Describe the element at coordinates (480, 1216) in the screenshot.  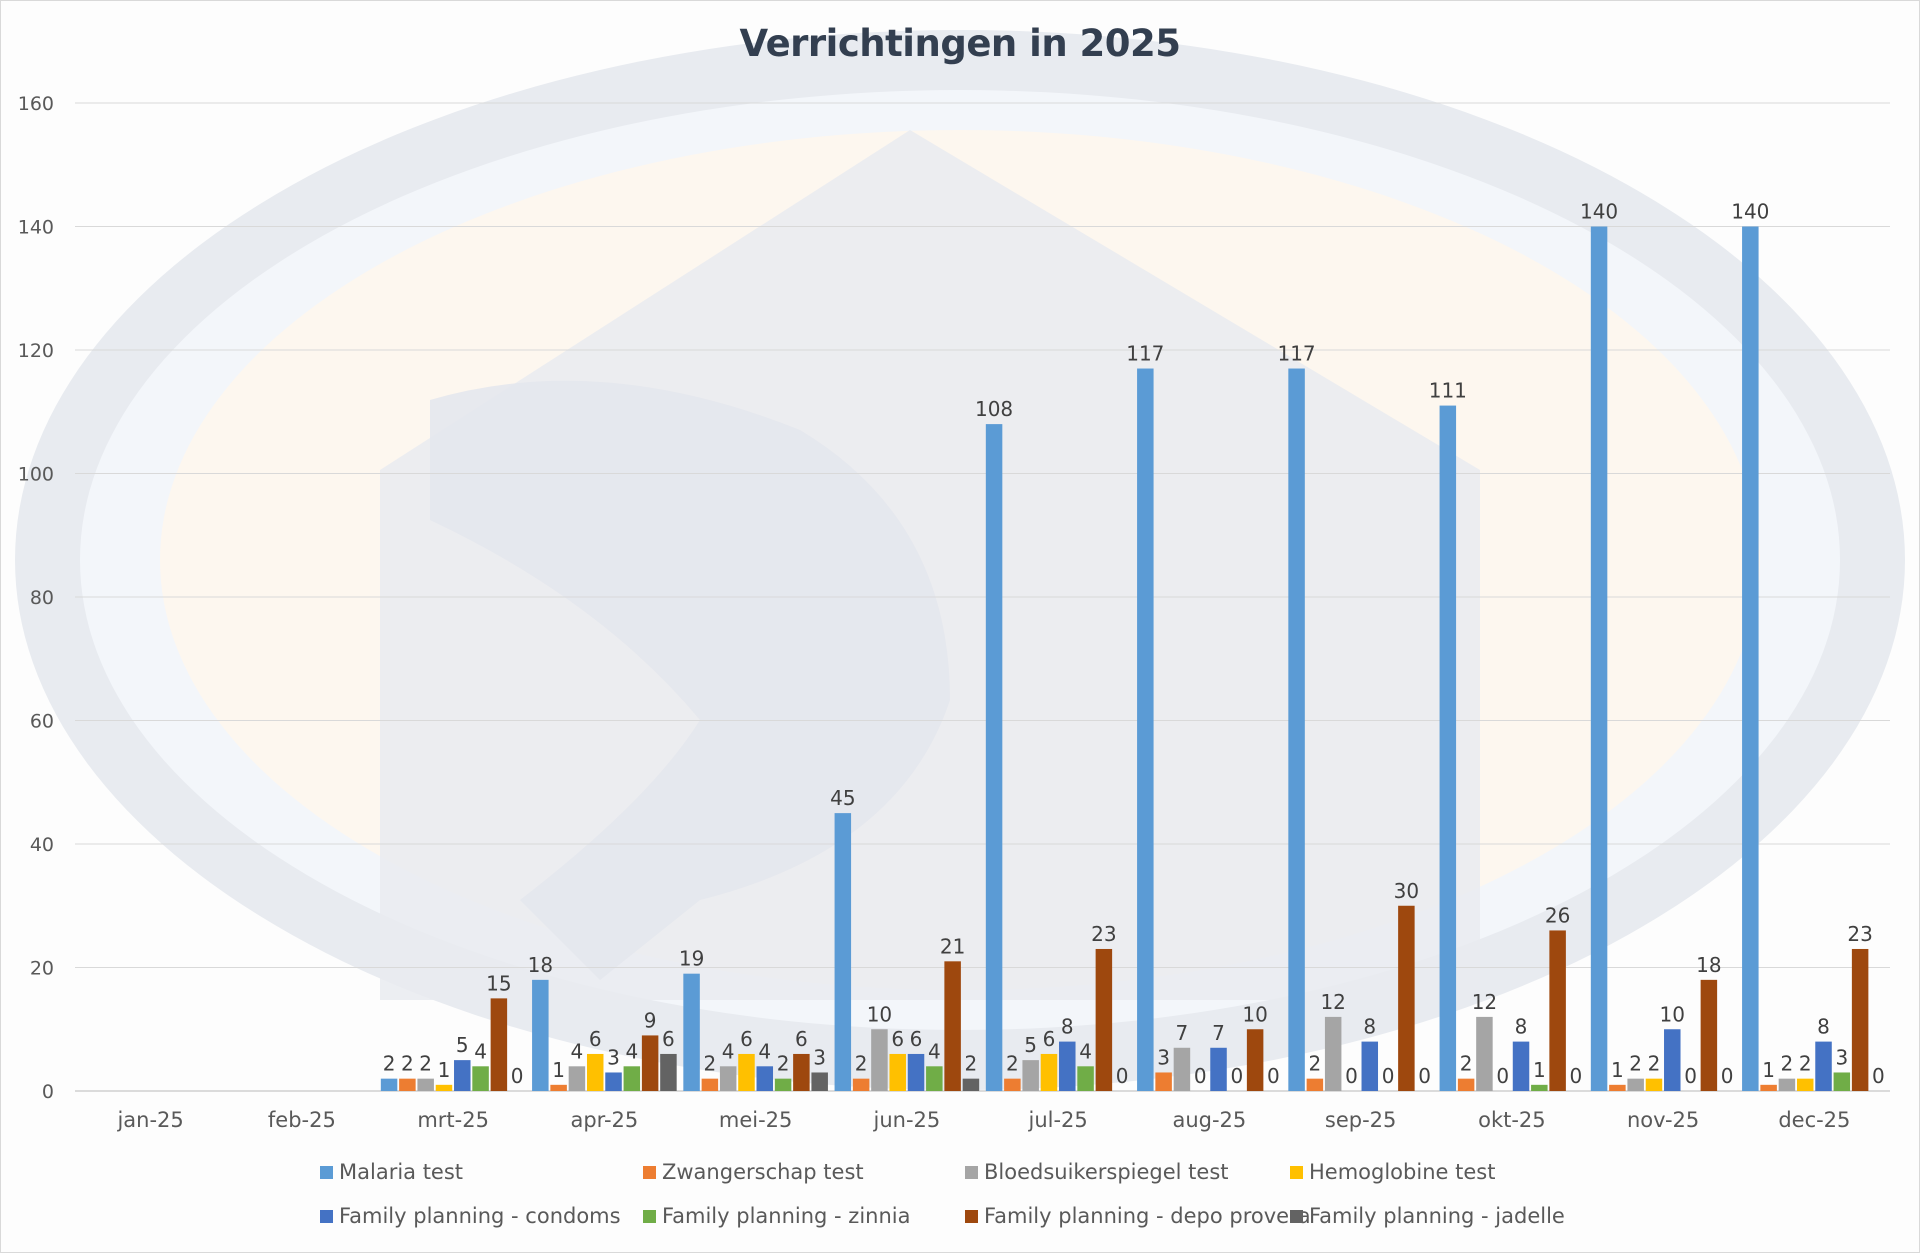
I see `legend-label: Family planning - condoms` at that location.